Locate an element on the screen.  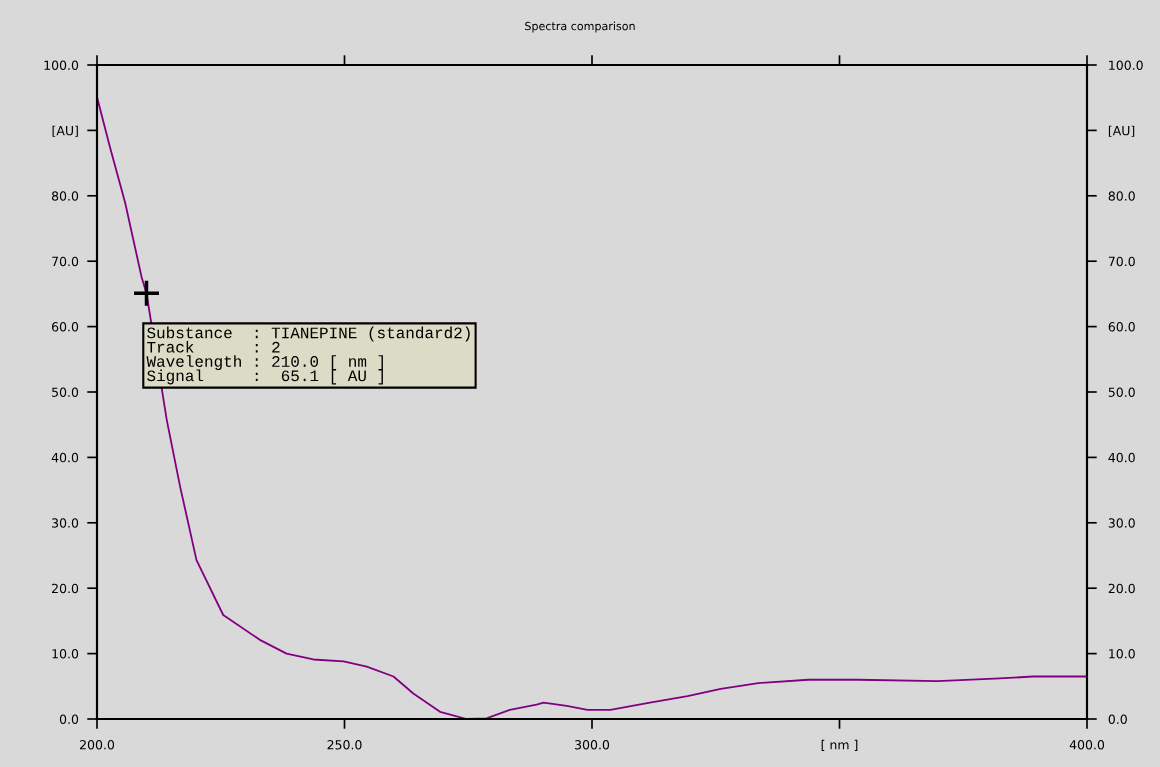
y2-tick-label: 40.0 is located at coordinates (1121, 457).